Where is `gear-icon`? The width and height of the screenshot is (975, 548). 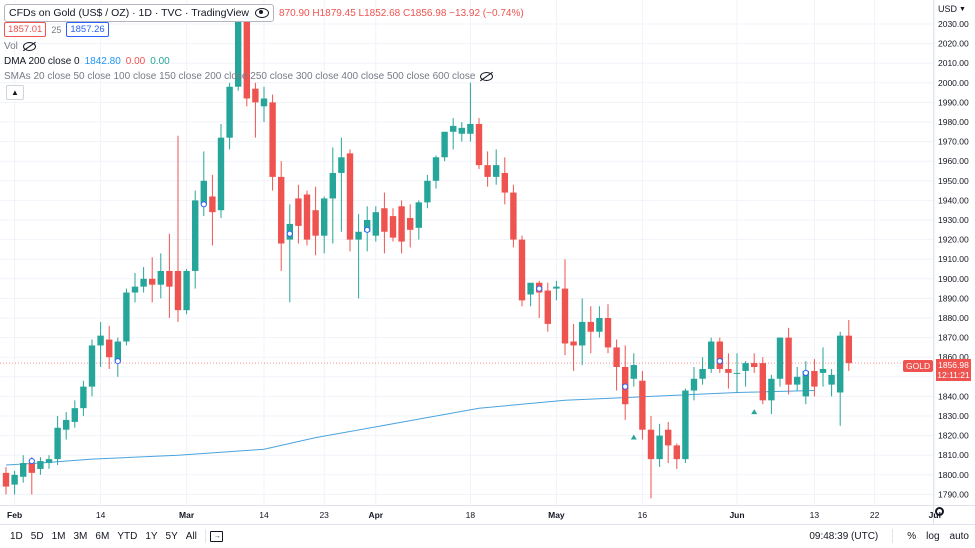
gear-icon is located at coordinates (939, 511).